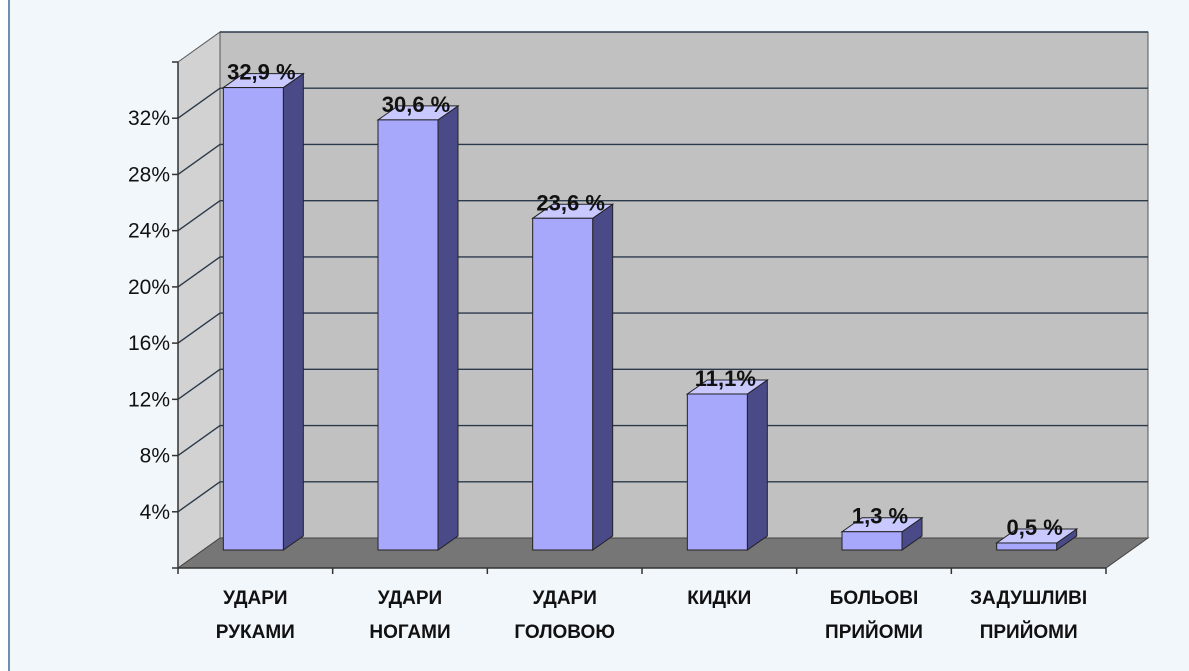 This screenshot has height=671, width=1189. I want to click on value-label: 0,5 %, so click(1035, 527).